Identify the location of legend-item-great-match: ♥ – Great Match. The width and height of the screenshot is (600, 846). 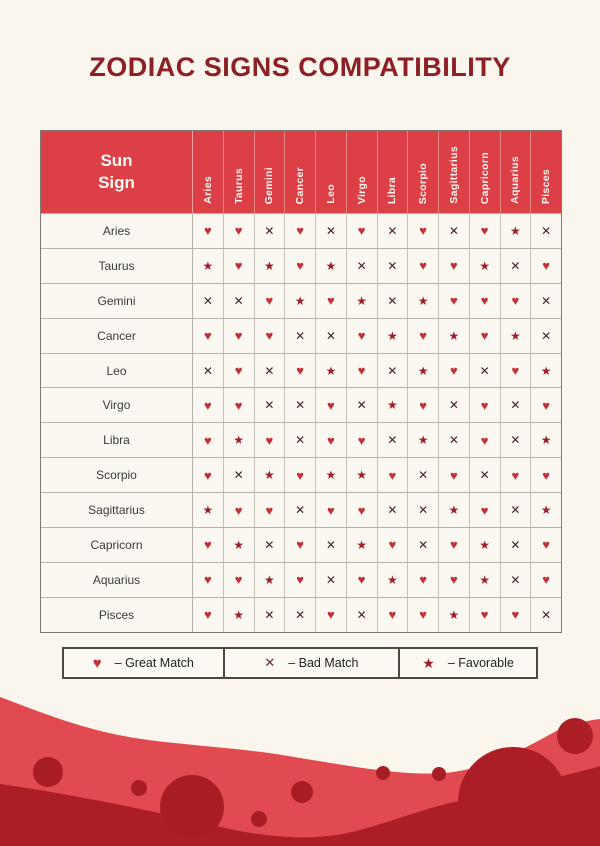
(143, 663).